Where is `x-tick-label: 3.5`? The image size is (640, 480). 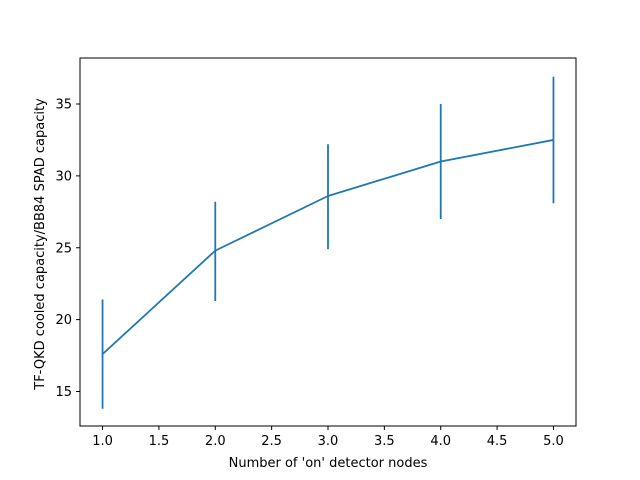 x-tick-label: 3.5 is located at coordinates (384, 441).